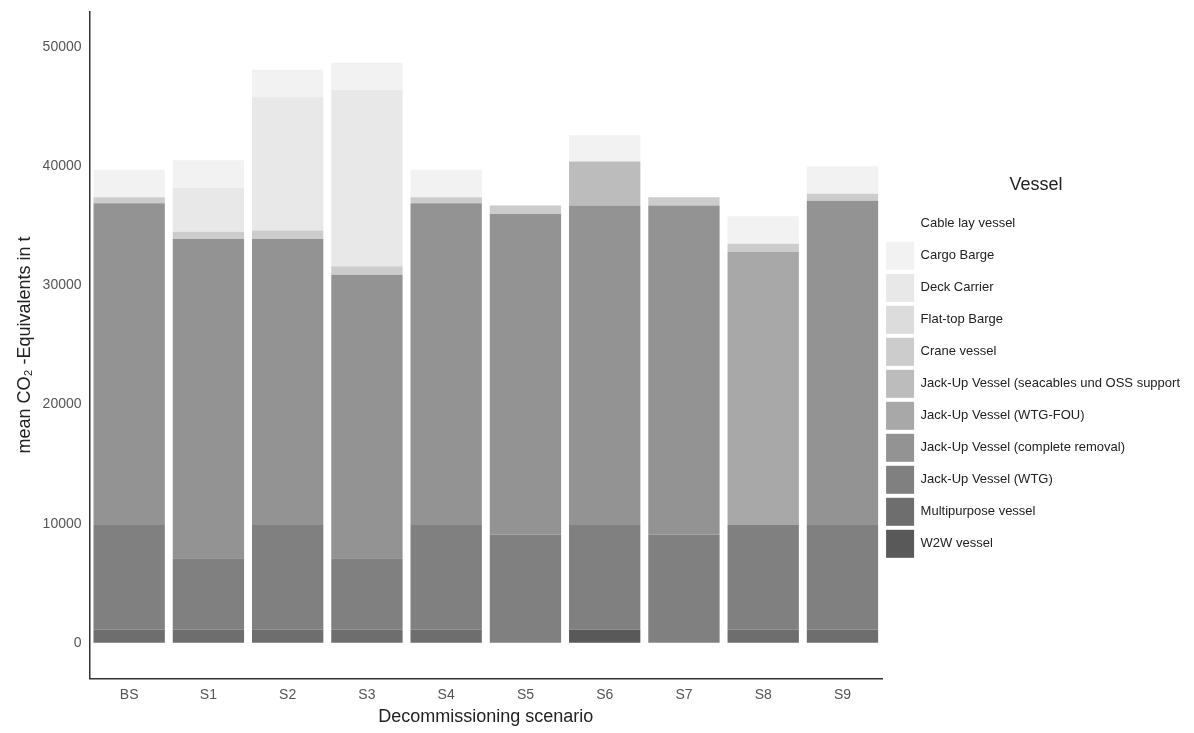 This screenshot has height=733, width=1194. What do you see at coordinates (62, 46) in the screenshot?
I see `y-tick-label: 50000` at bounding box center [62, 46].